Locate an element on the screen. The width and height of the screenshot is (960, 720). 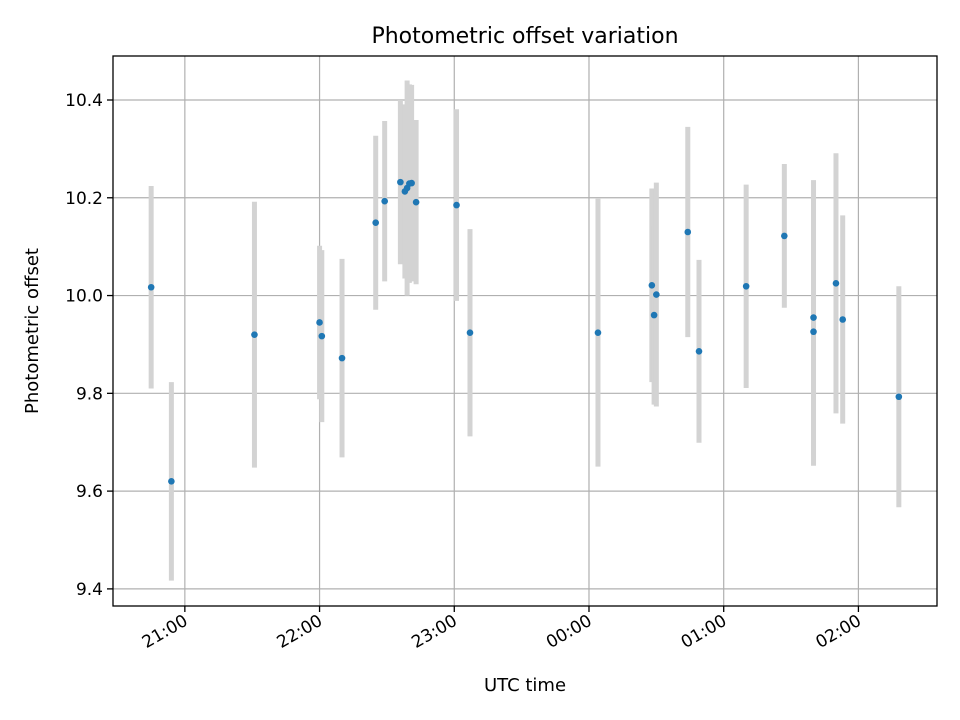
x-tick-label: 22:00 is located at coordinates (300, 632).